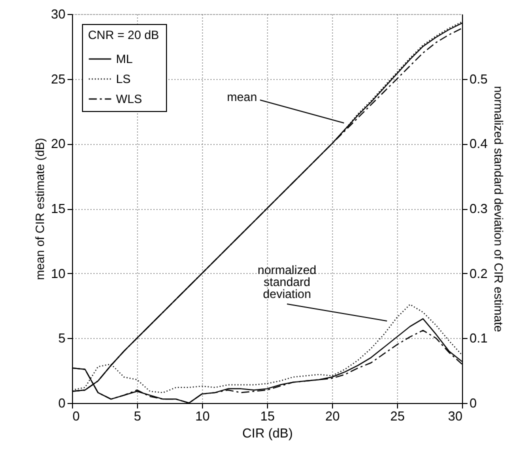 The height and width of the screenshot is (460, 530). I want to click on y-tick-label: 30, so click(58, 14).